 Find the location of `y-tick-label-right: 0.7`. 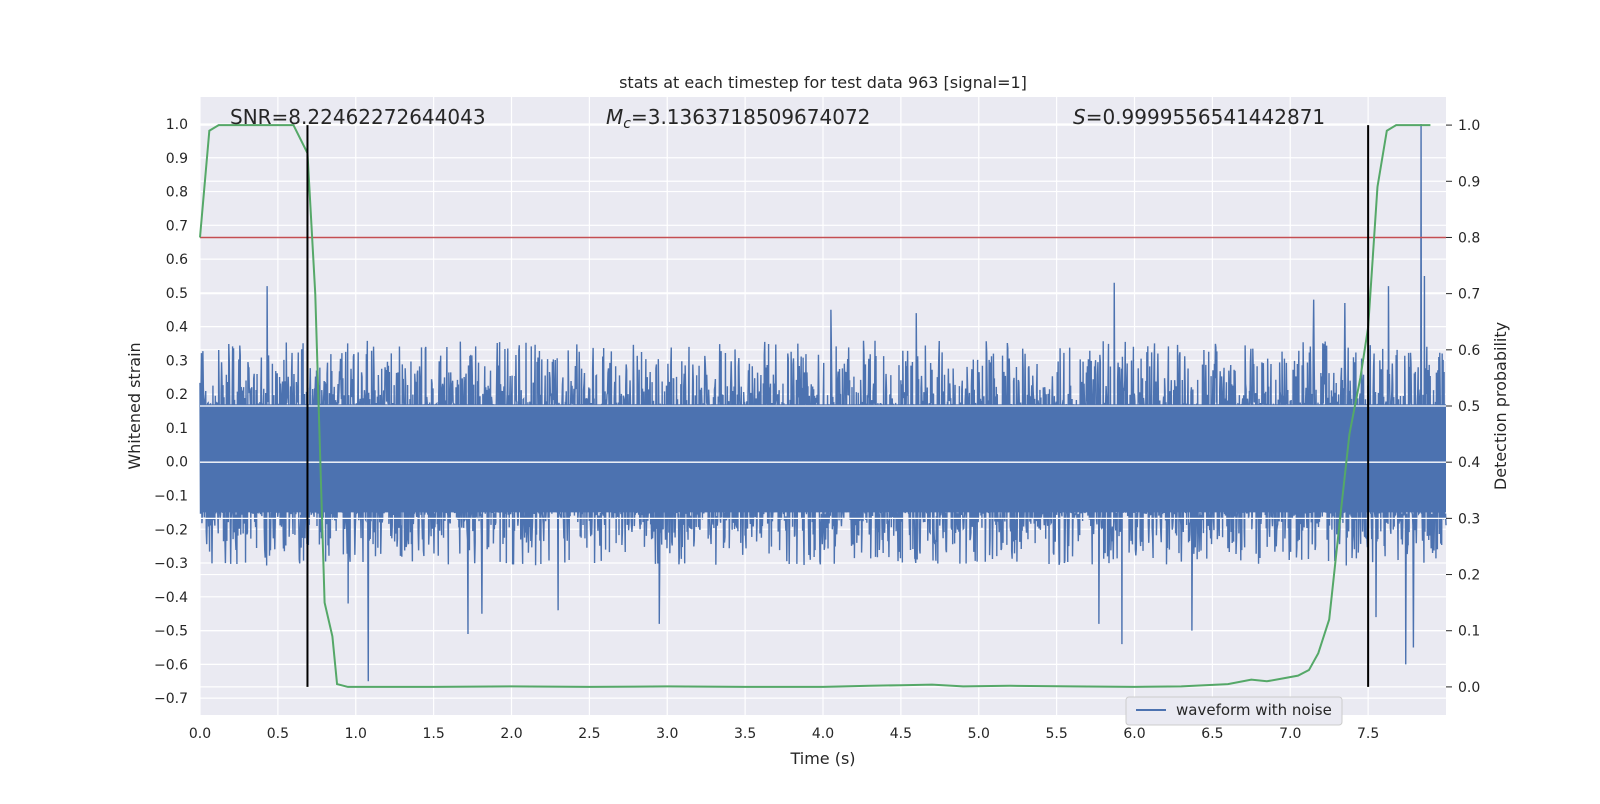

y-tick-label-right: 0.7 is located at coordinates (1469, 295).